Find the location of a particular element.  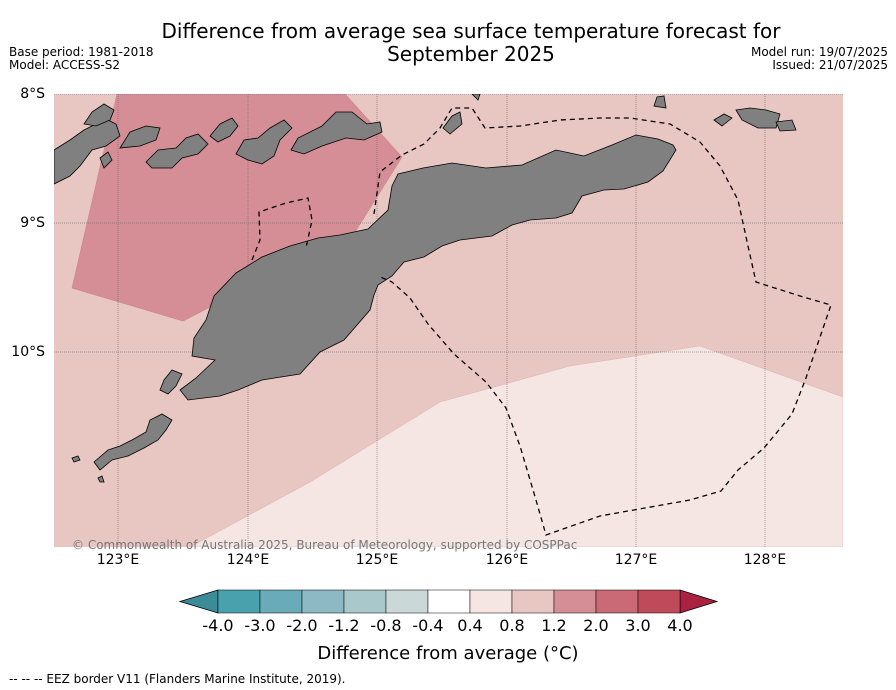

raijua-islet is located at coordinates (76, 459).